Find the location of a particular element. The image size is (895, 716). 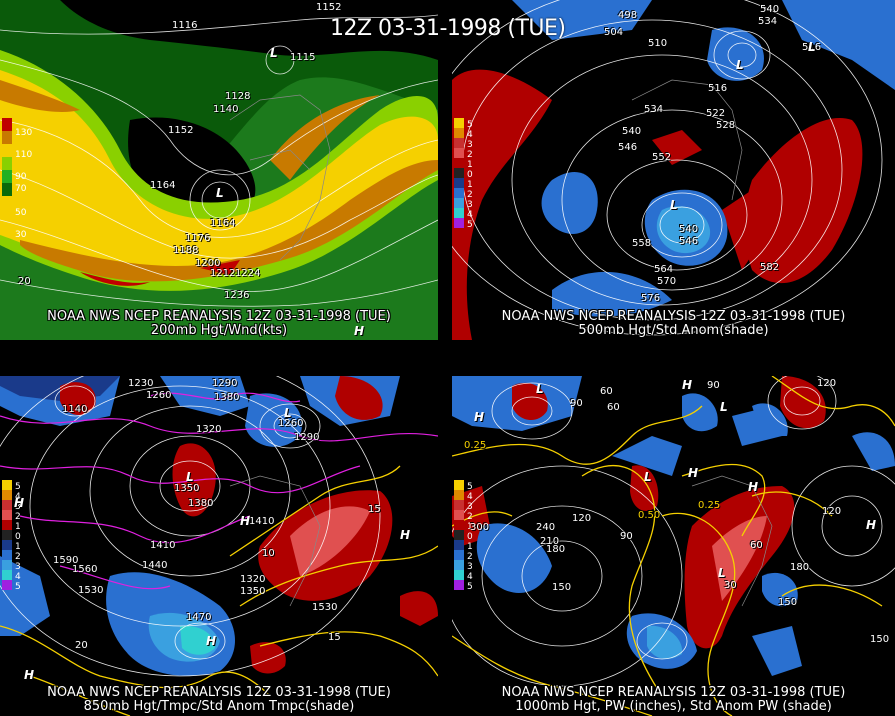

legend-label: 90 is located at coordinates (21, 177).